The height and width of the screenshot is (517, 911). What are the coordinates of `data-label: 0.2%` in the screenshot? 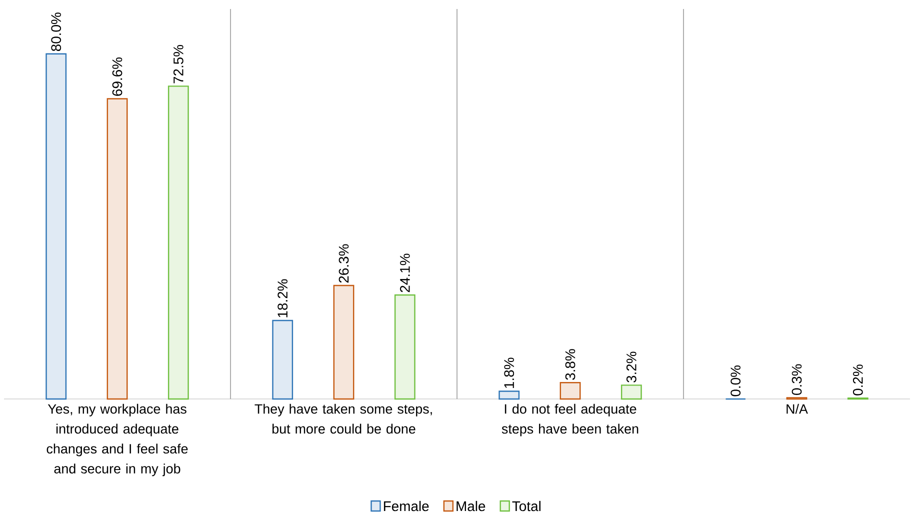 It's located at (857, 380).